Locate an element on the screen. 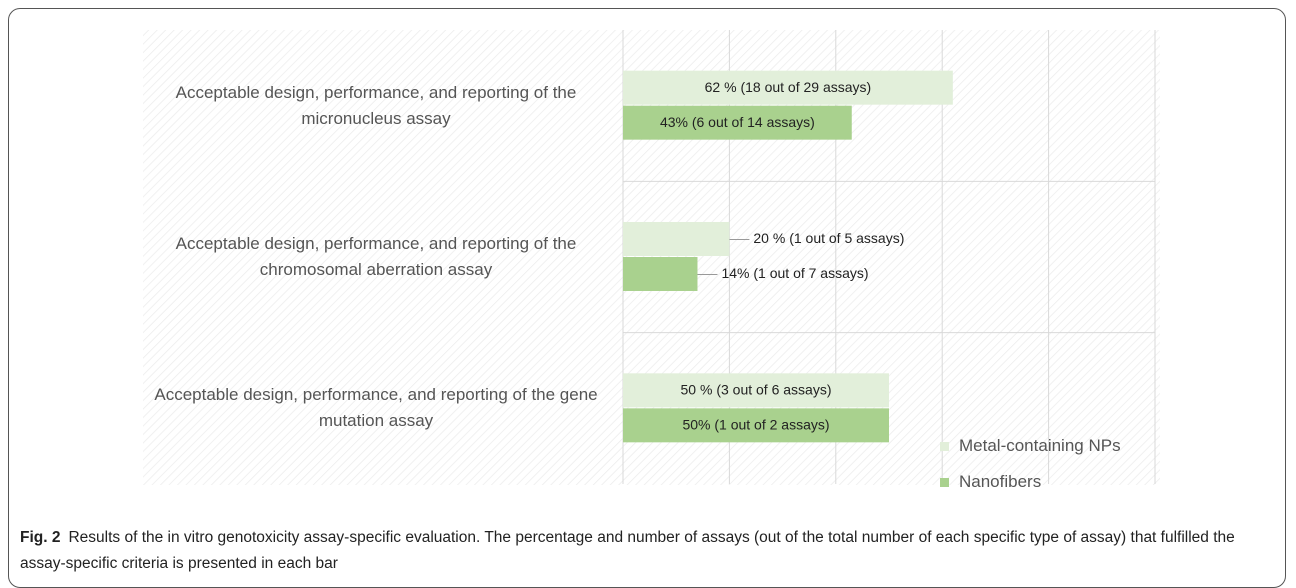 Image resolution: width=1296 pixels, height=588 pixels. legend-label: Nanofibers is located at coordinates (1000, 481).